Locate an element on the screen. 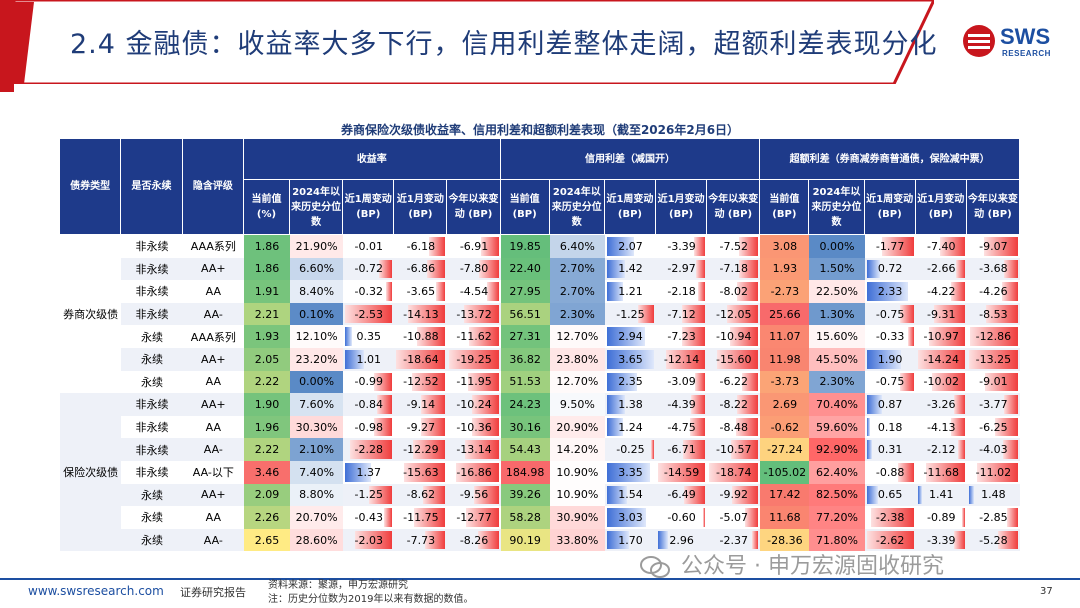  cell-value: 0.00% is located at coordinates (317, 382).